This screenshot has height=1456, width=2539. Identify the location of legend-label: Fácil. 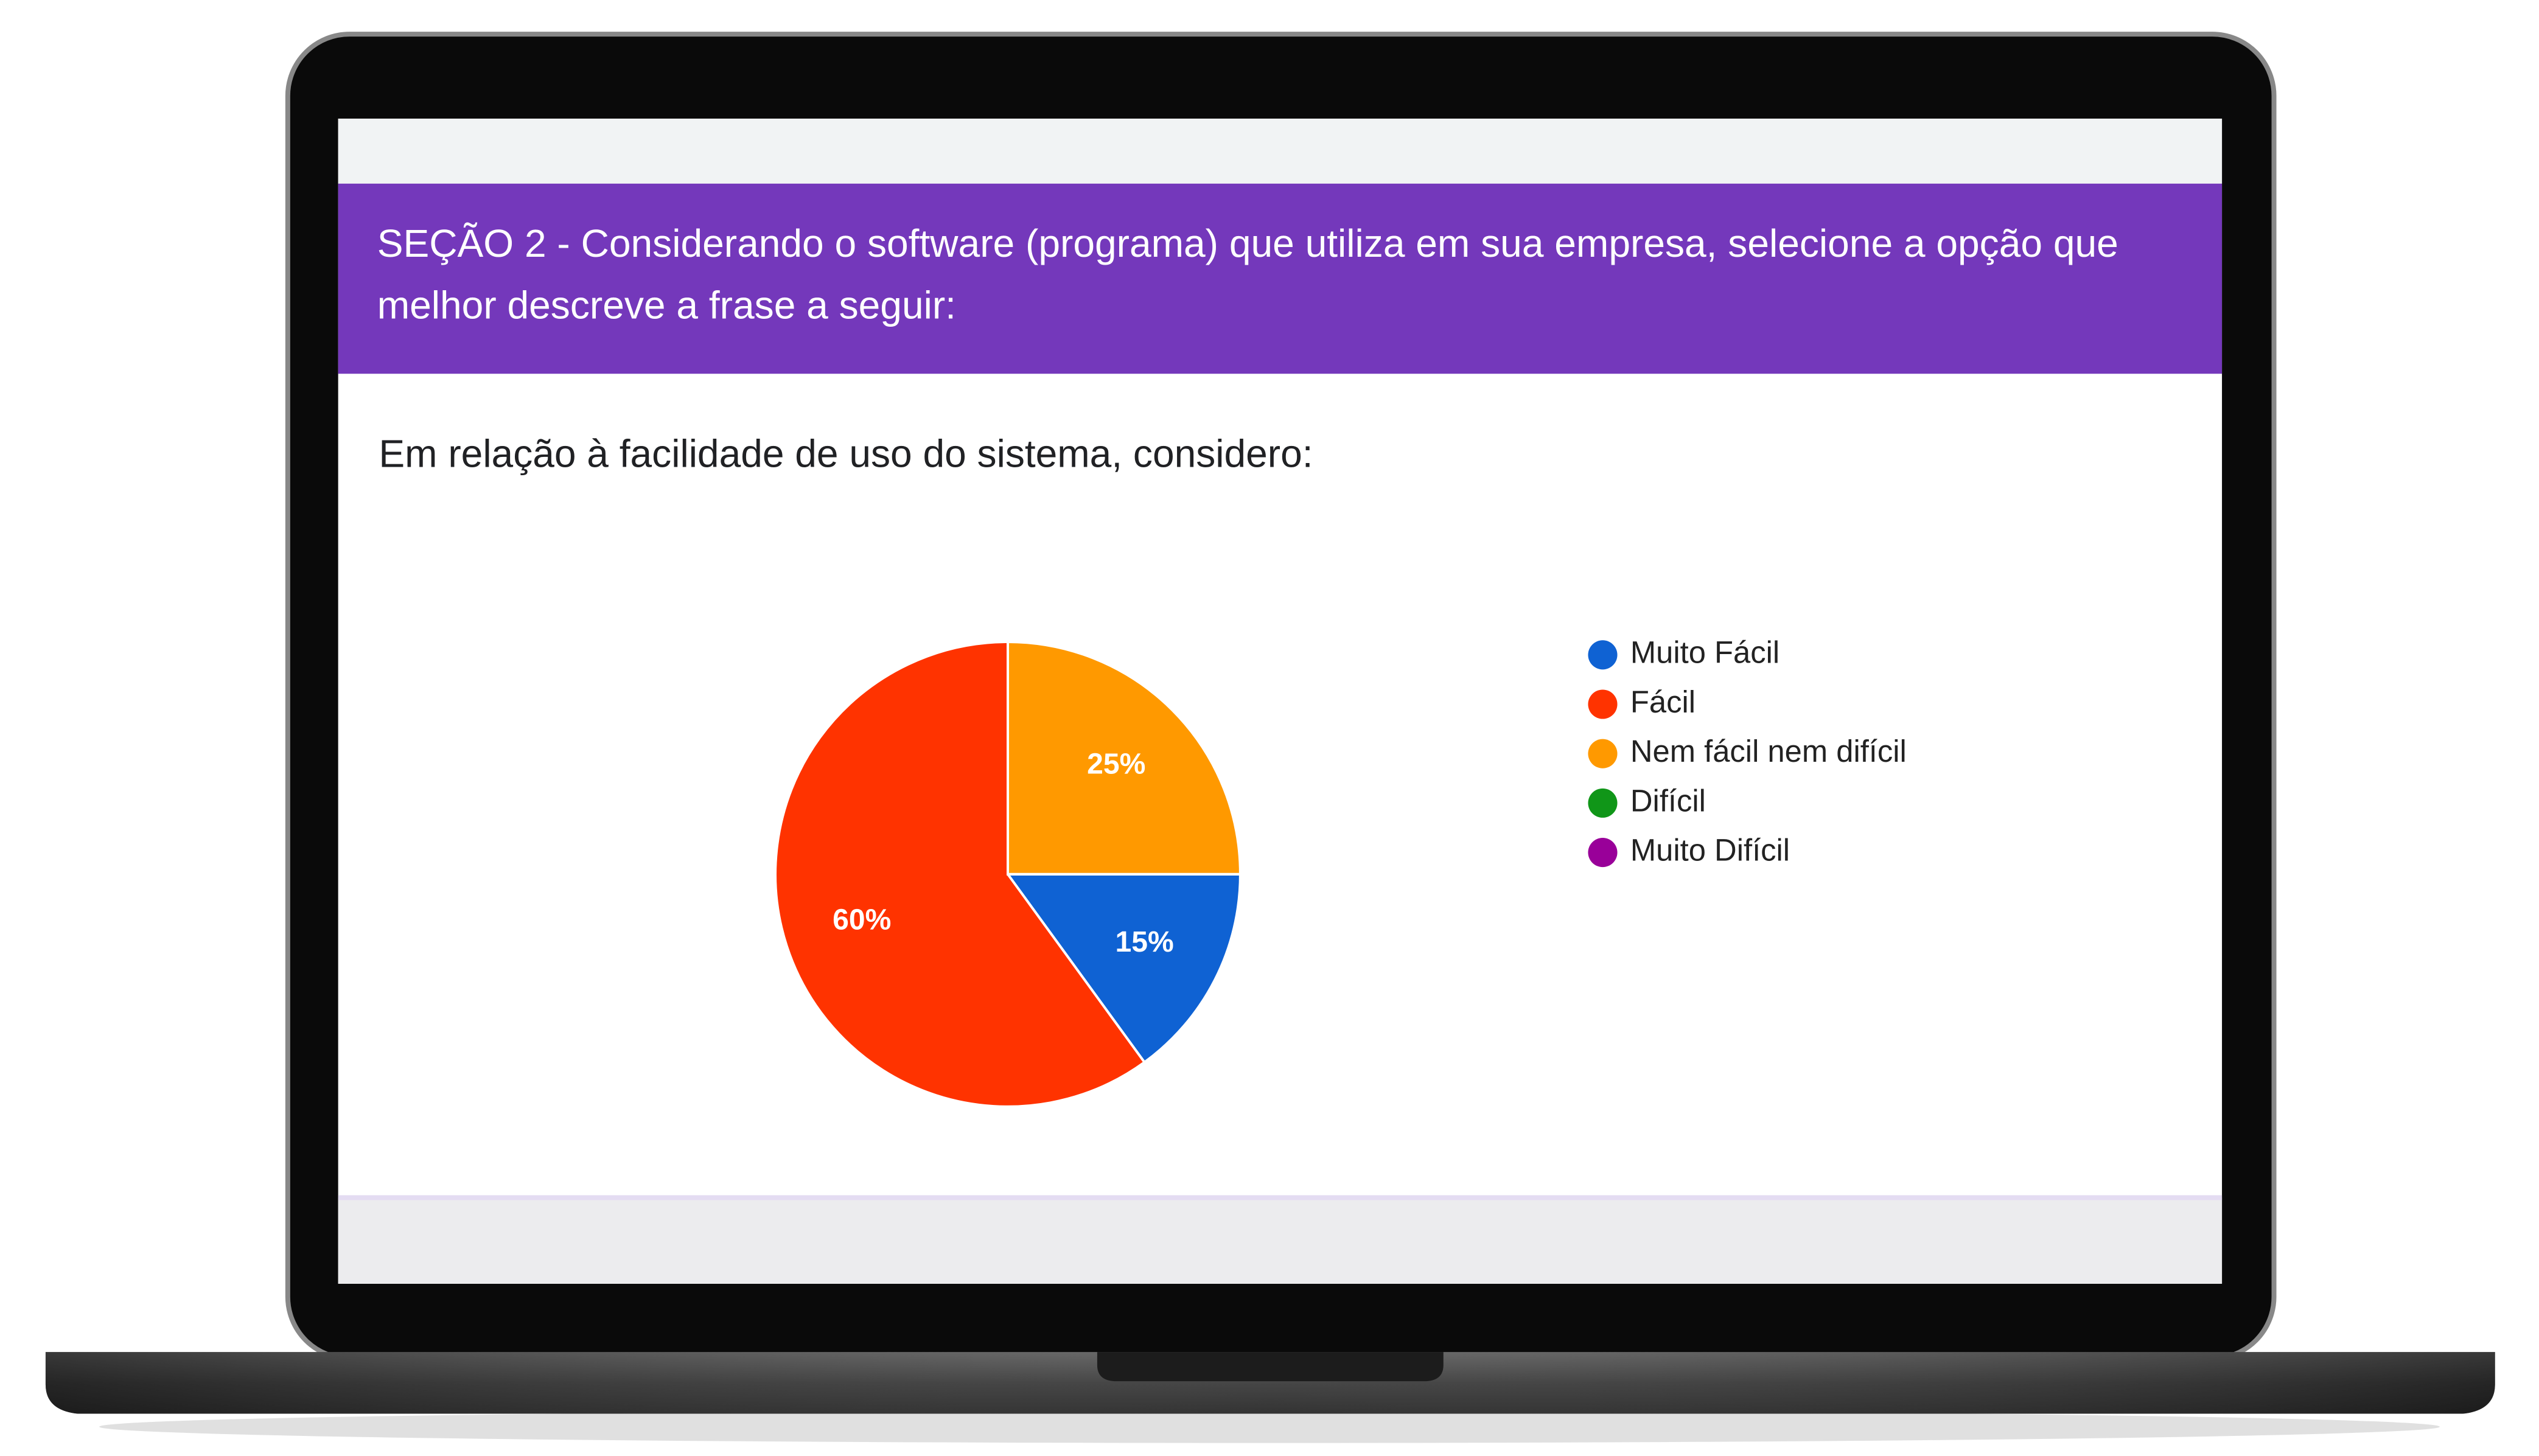
(1663, 701).